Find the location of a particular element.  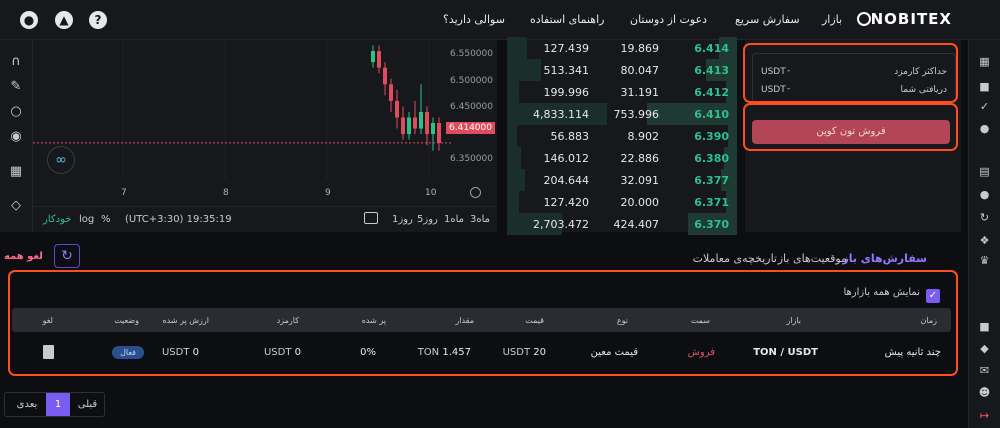

right-sidebar: ▦ ■ ✓ ● ▤ ● ↻ ❖ ♛ ■ ◆ ✉ ☻ ↦ is located at coordinates (984, 234).